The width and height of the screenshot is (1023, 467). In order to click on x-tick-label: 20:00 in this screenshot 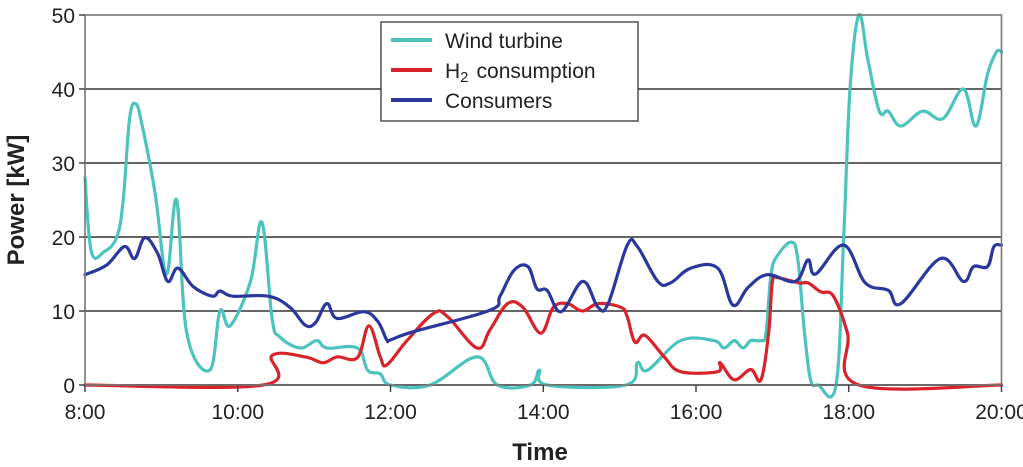, I will do `click(999, 412)`.